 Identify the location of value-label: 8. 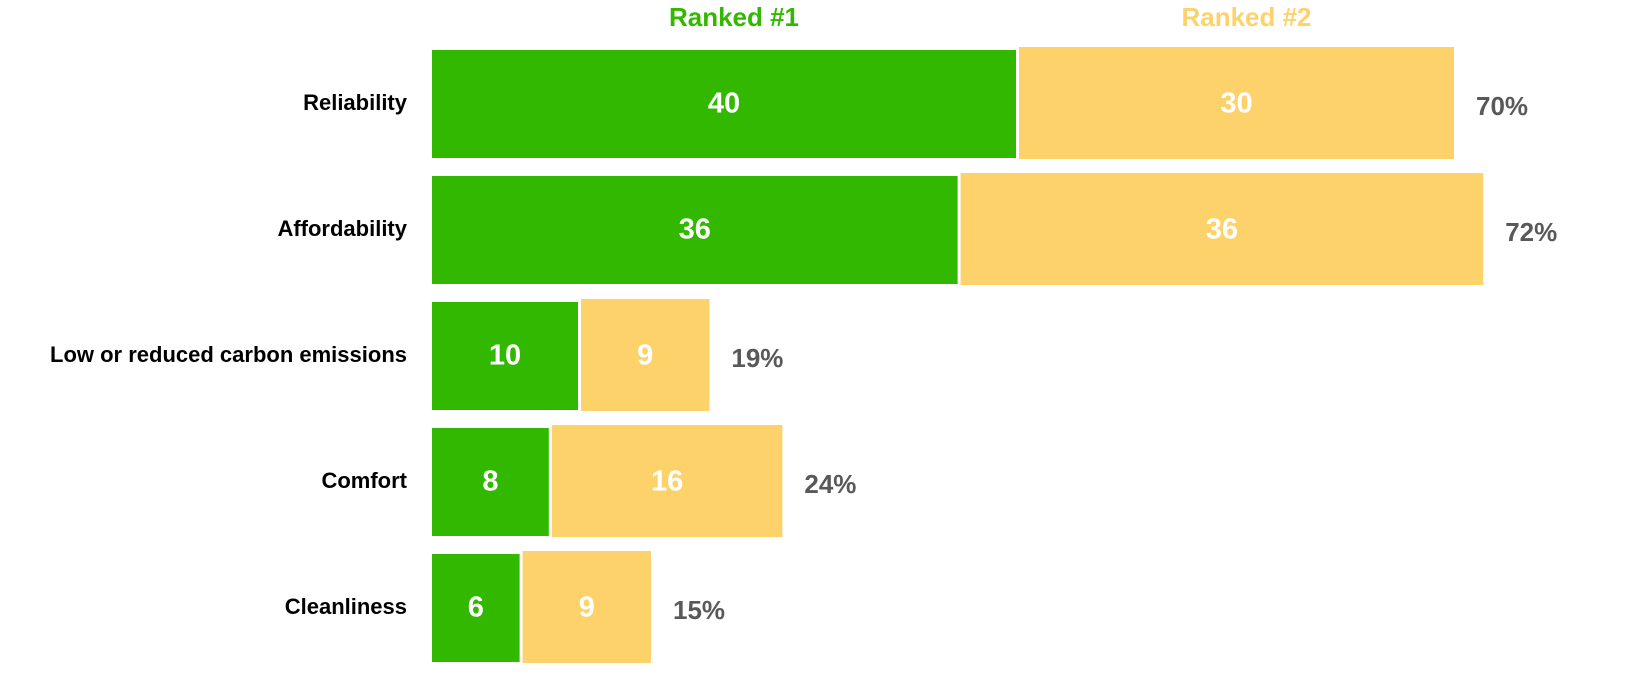
(490, 482).